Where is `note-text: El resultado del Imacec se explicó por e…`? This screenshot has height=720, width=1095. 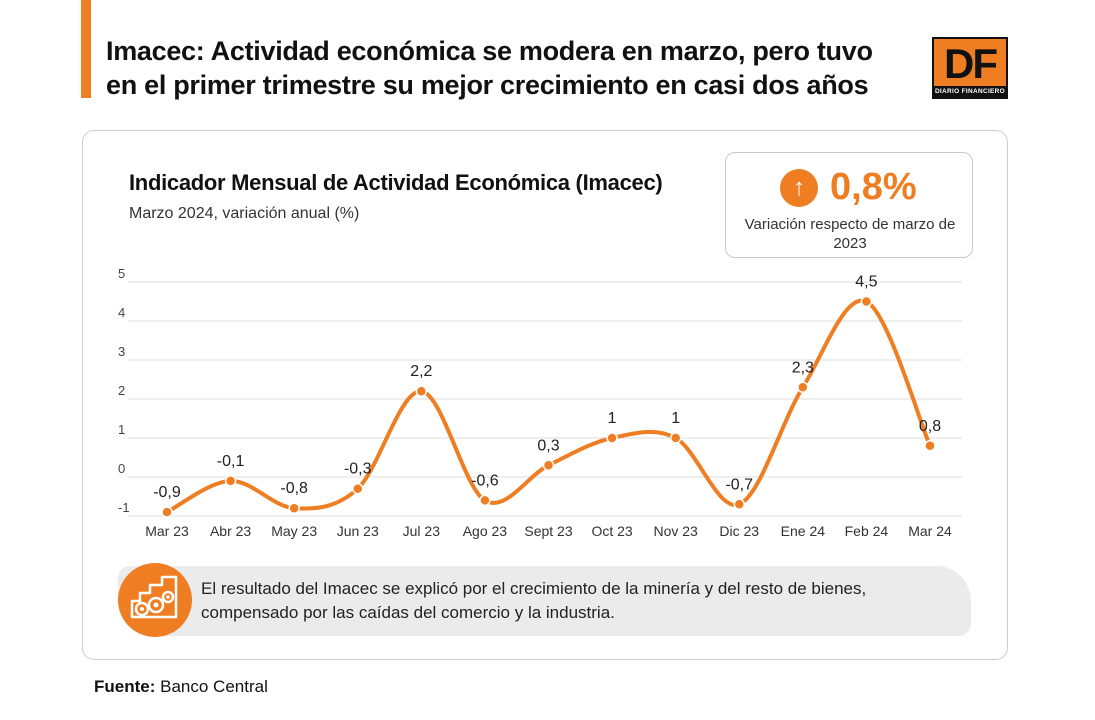 note-text: El resultado del Imacec se explicó por e… is located at coordinates (534, 600).